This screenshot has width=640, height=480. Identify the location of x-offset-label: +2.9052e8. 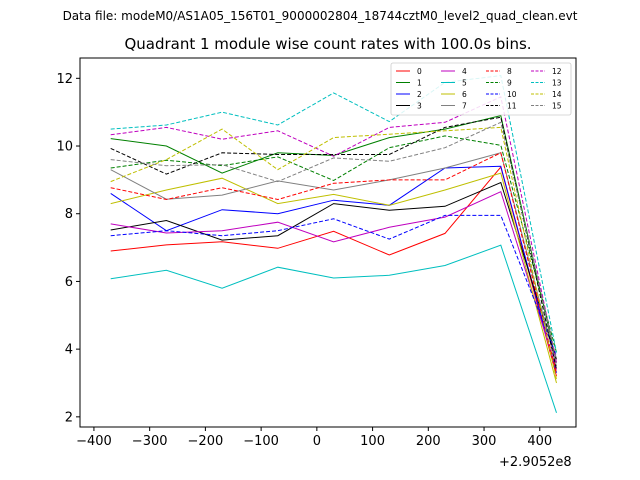
(535, 462).